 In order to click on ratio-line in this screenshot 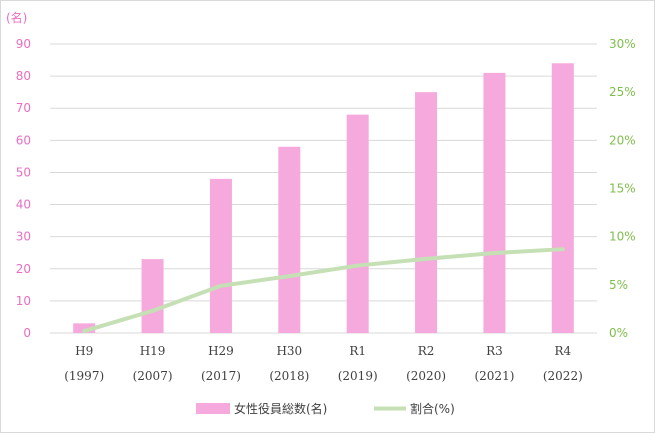, I will do `click(323, 290)`.